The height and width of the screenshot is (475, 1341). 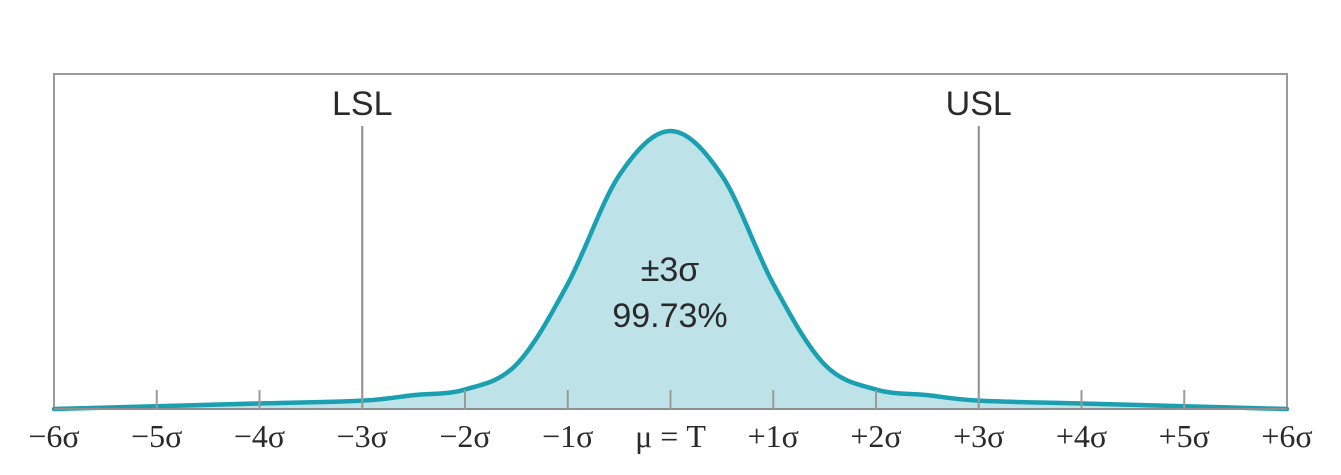 What do you see at coordinates (156, 436) in the screenshot?
I see `x-tick-label: −5σ` at bounding box center [156, 436].